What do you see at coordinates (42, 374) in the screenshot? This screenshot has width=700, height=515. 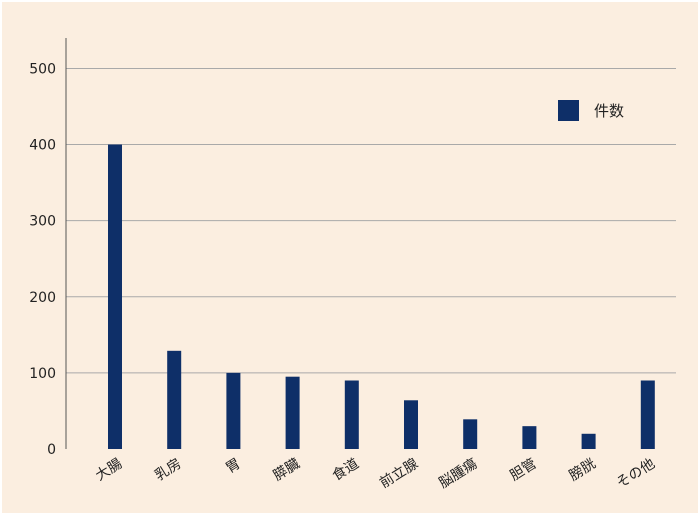 I see `y-tick-label: 100` at bounding box center [42, 374].